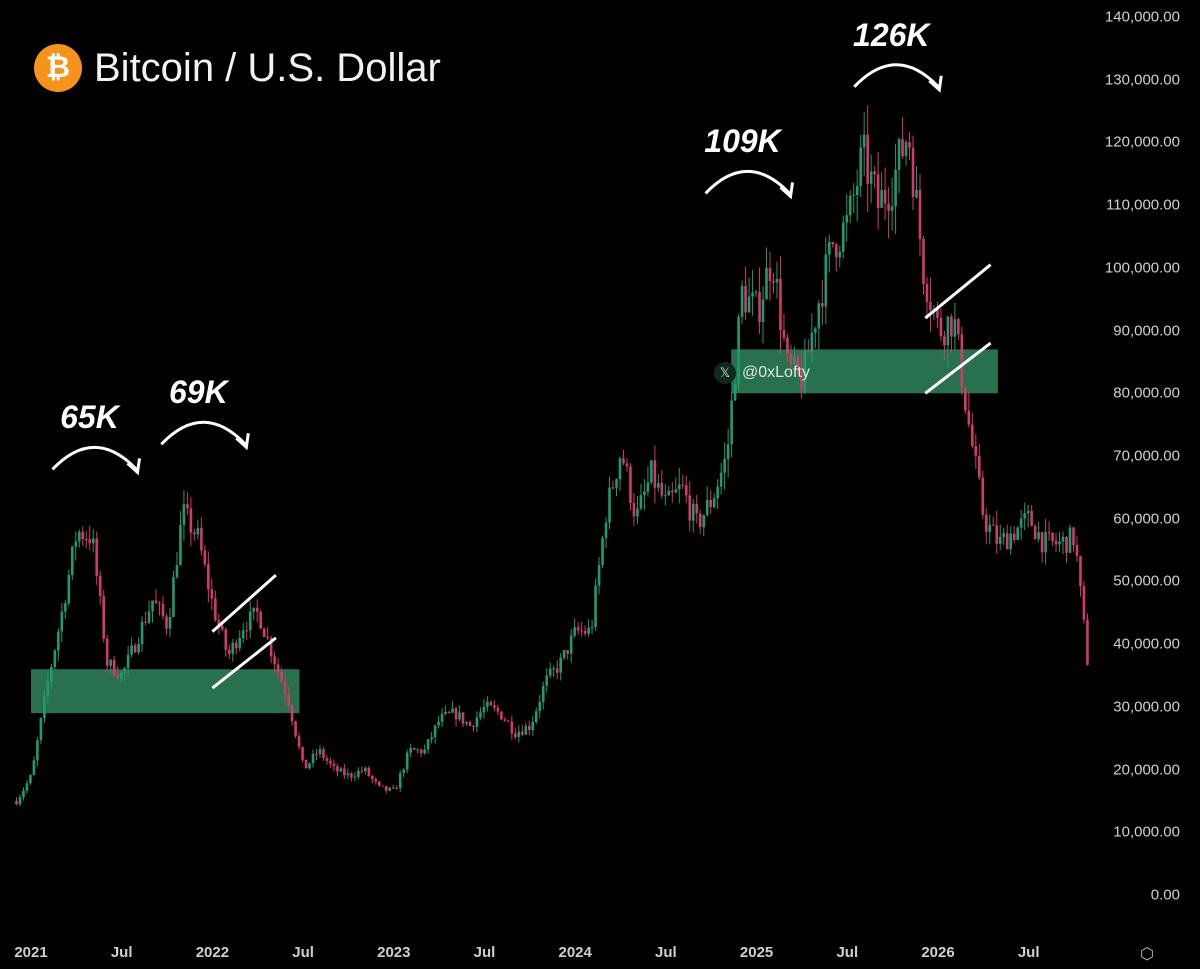  I want to click on x-tick-label: 2024, so click(575, 952).